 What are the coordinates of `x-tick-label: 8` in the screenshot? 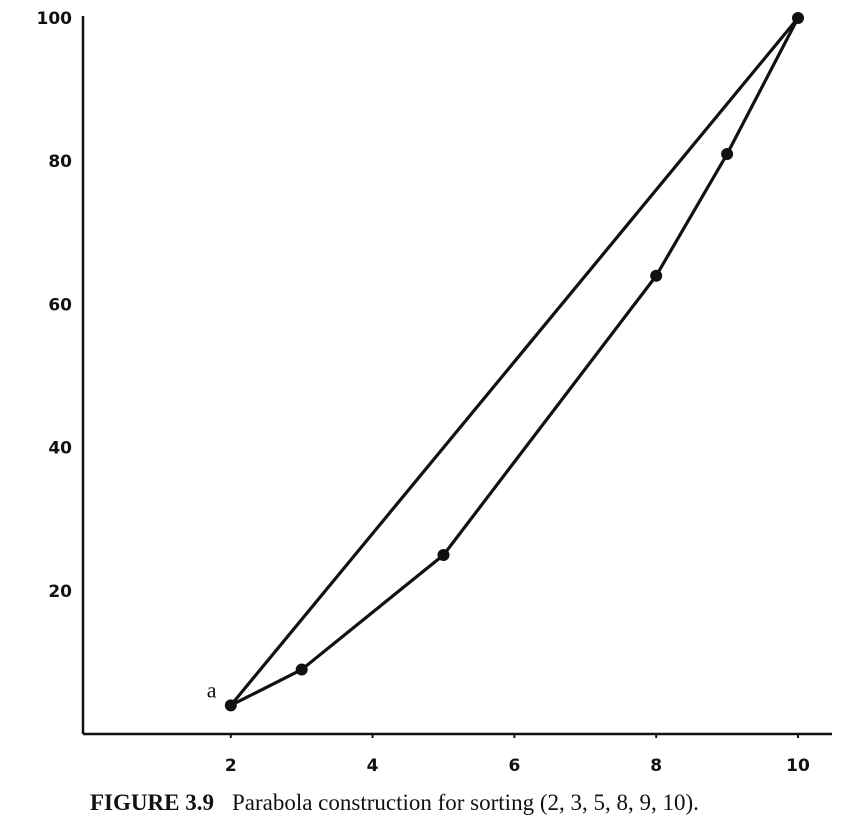 It's located at (656, 766).